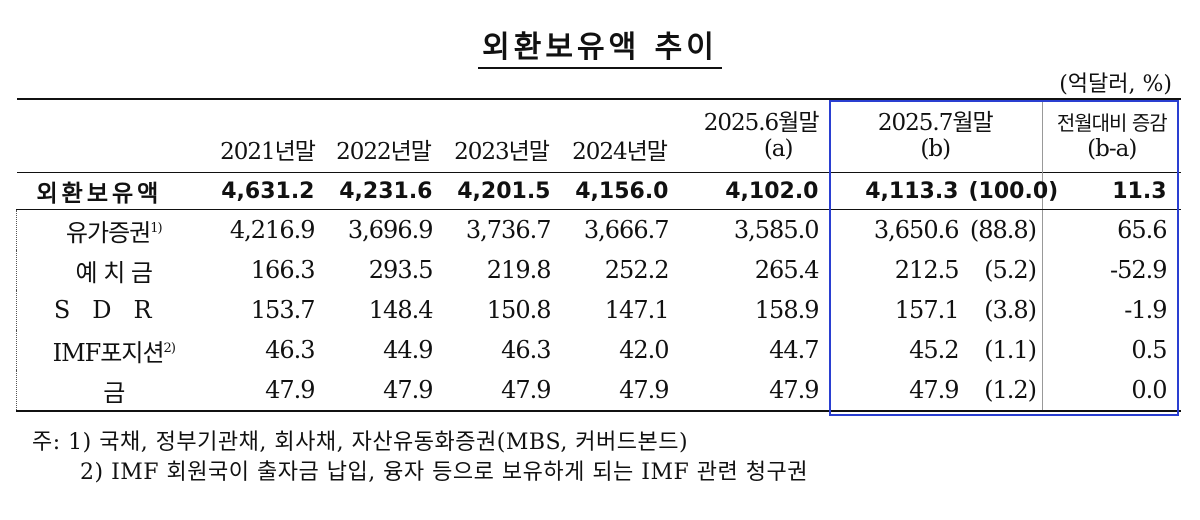 This screenshot has width=1200, height=520. Describe the element at coordinates (619, 391) in the screenshot. I see `cell-v2024: 47.9` at that location.